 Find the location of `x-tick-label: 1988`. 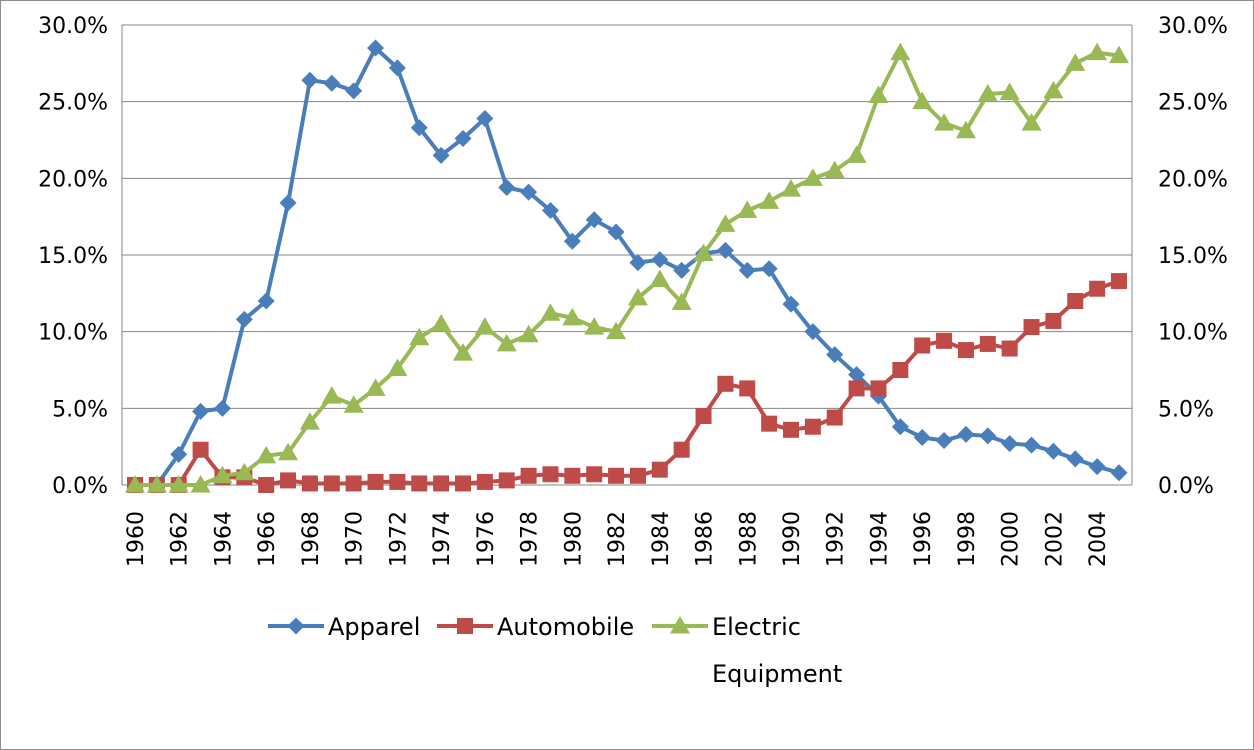

x-tick-label: 1988 is located at coordinates (748, 539).